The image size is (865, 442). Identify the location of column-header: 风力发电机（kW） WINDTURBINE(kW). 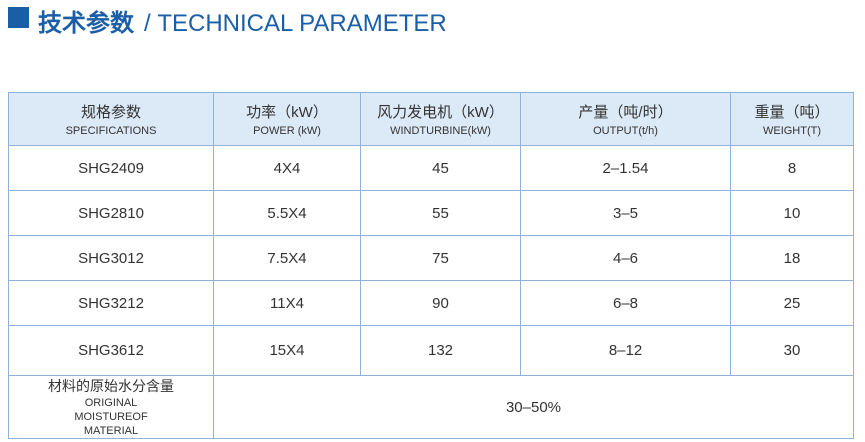
(440, 119).